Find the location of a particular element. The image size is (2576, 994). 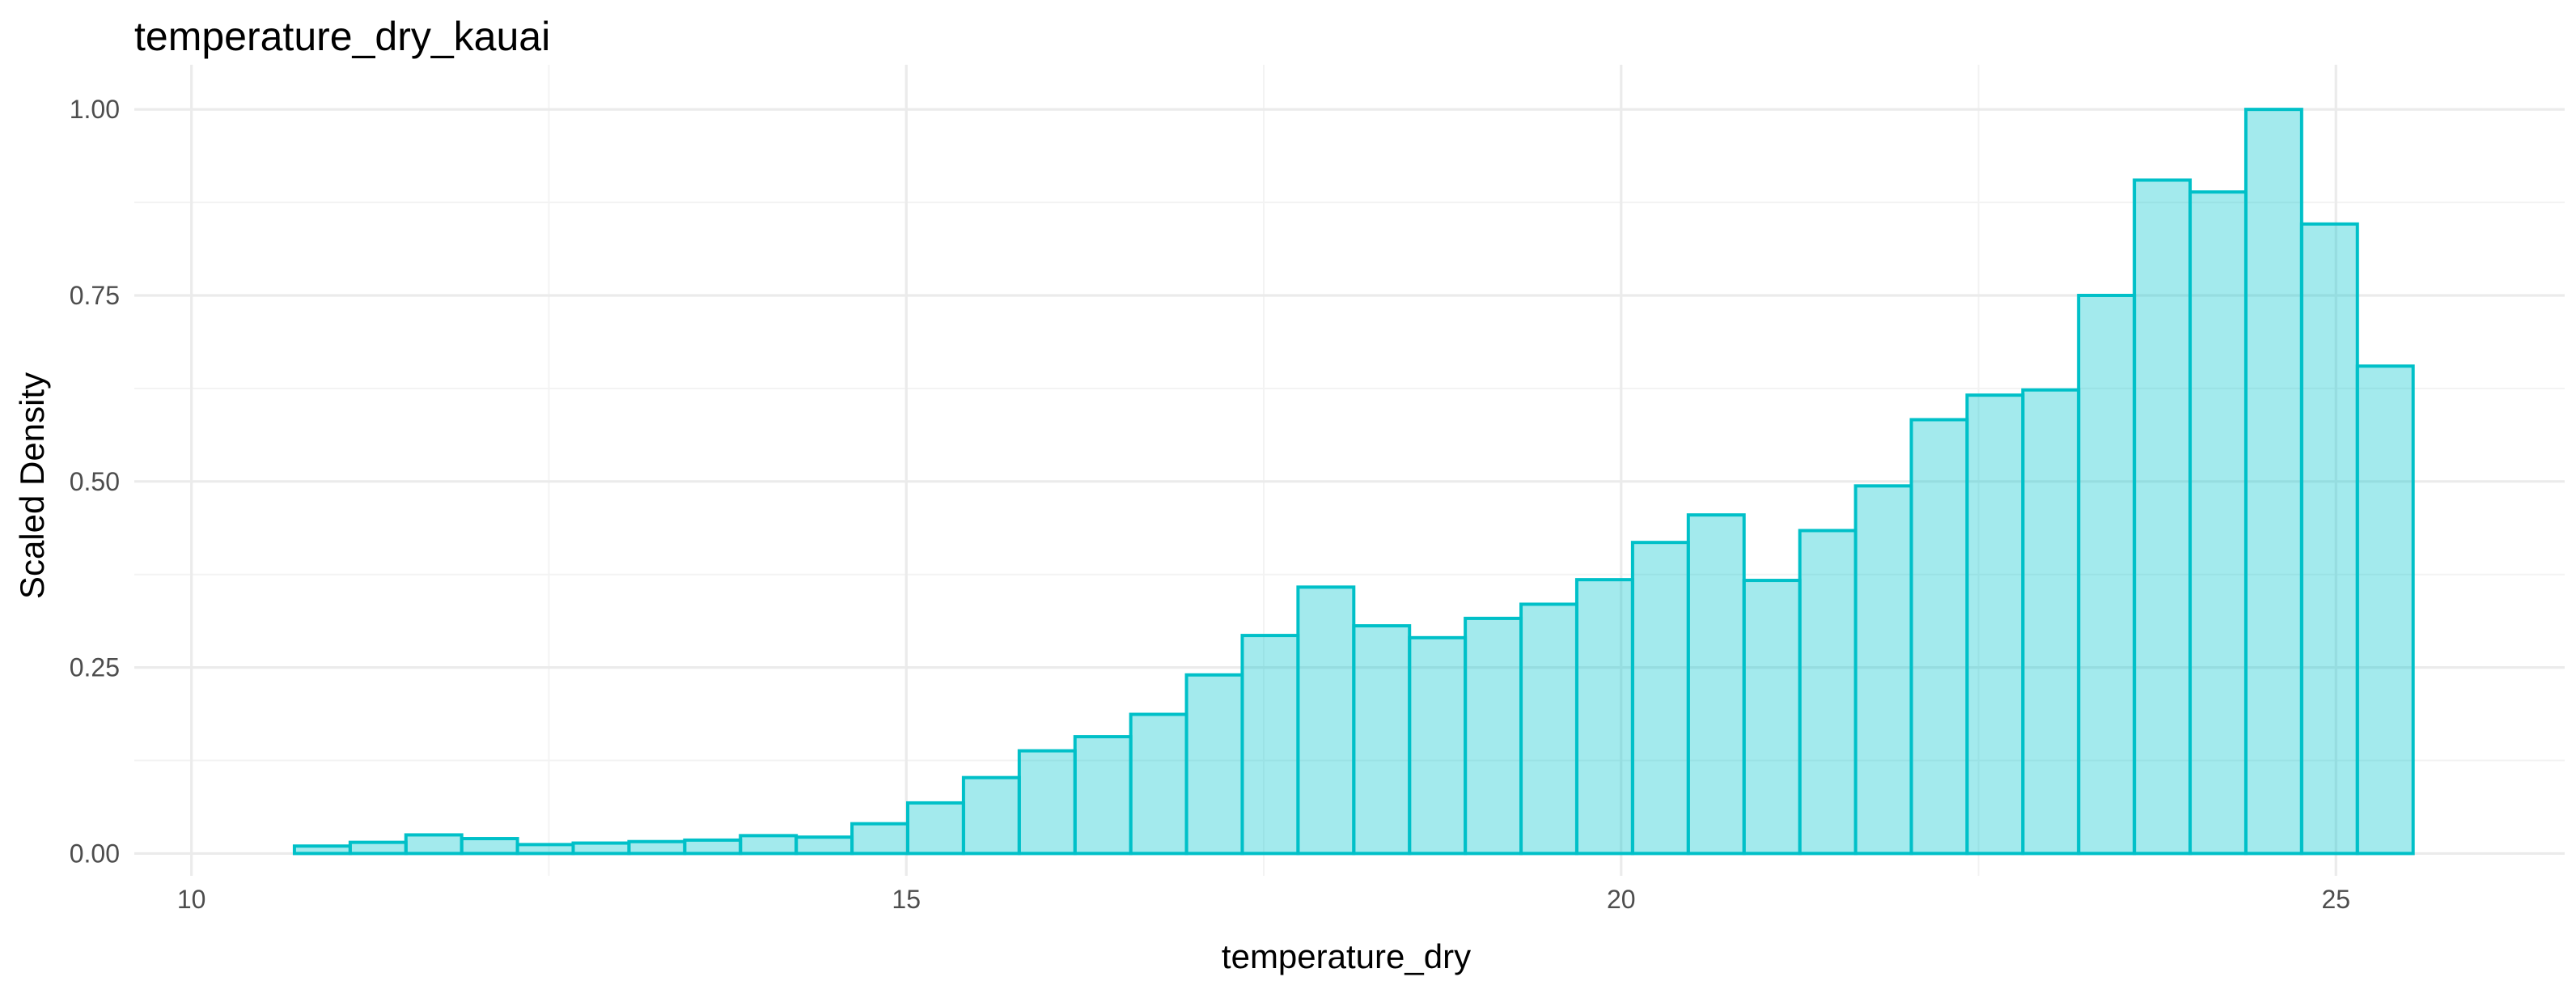

x-axis-ticks: 10 15 20 25 is located at coordinates (1263, 900).